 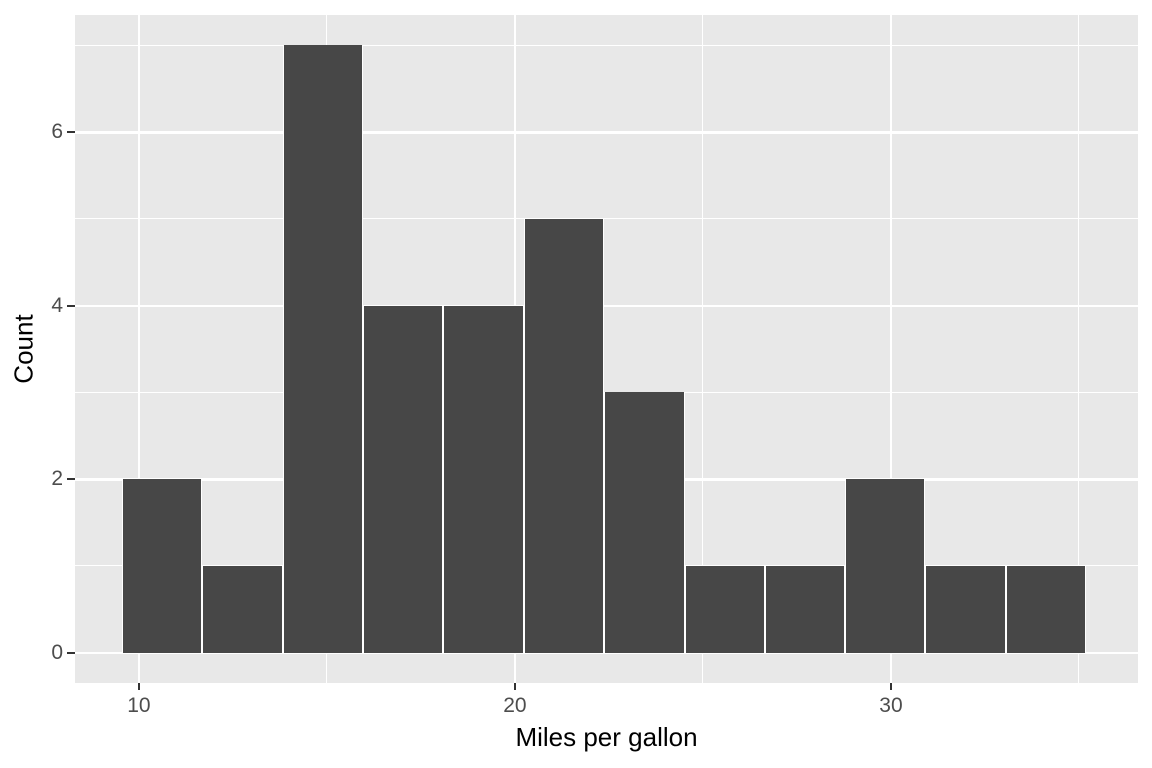 What do you see at coordinates (57, 652) in the screenshot?
I see `y-tick-label: 0` at bounding box center [57, 652].